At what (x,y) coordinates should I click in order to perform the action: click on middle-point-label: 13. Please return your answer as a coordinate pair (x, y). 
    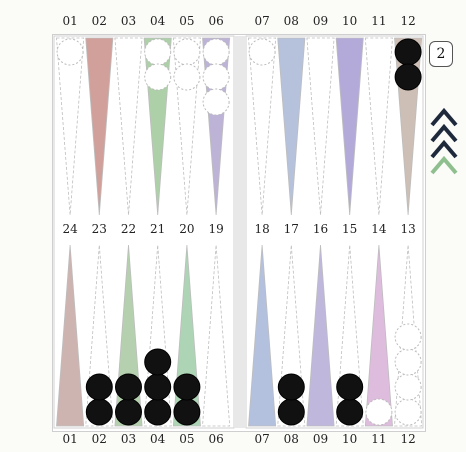
    Looking at the image, I should click on (408, 229).